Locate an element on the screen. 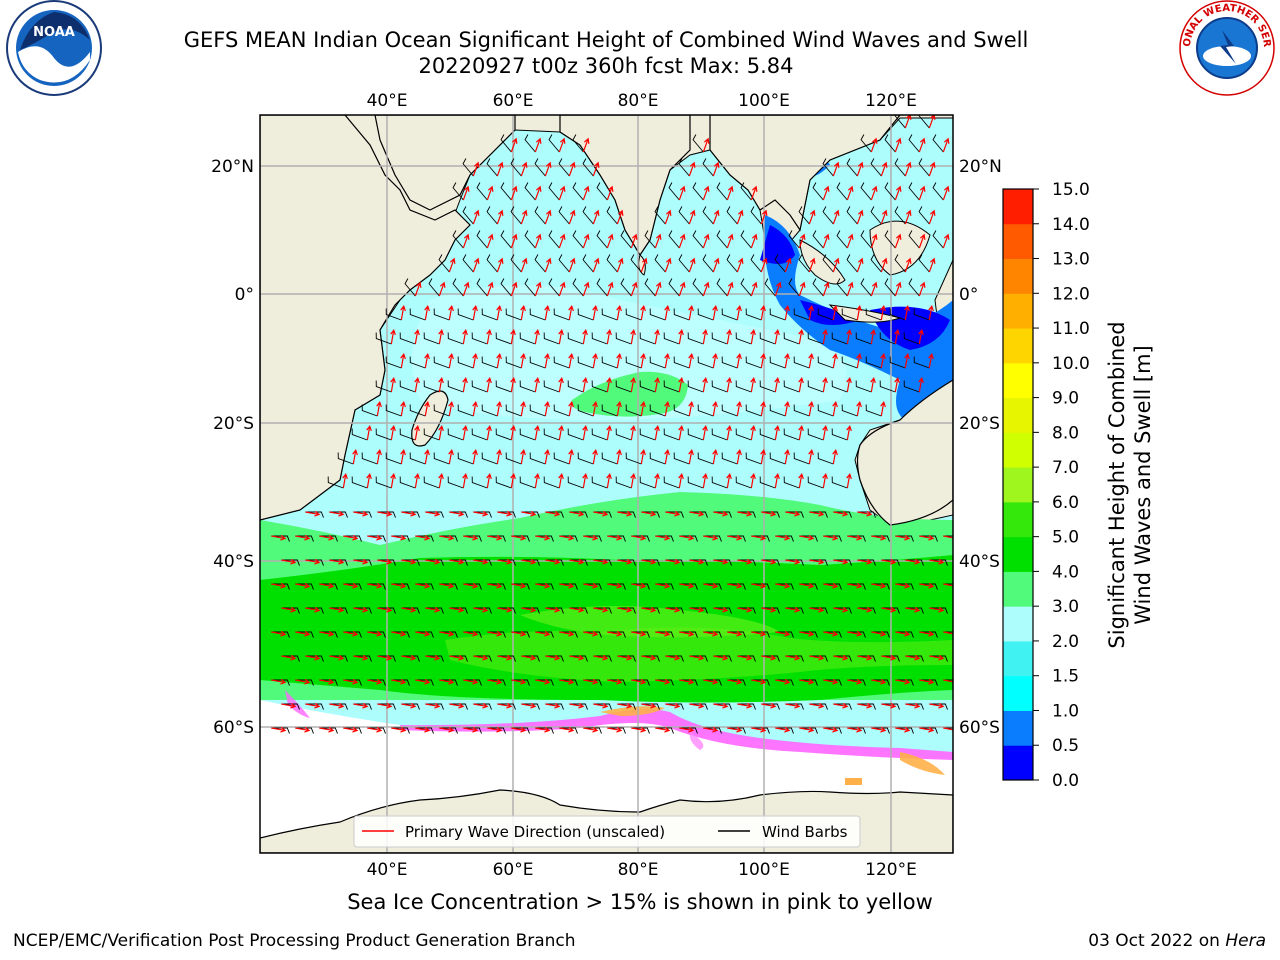  lon-tick-bottom: 120°E is located at coordinates (891, 870).